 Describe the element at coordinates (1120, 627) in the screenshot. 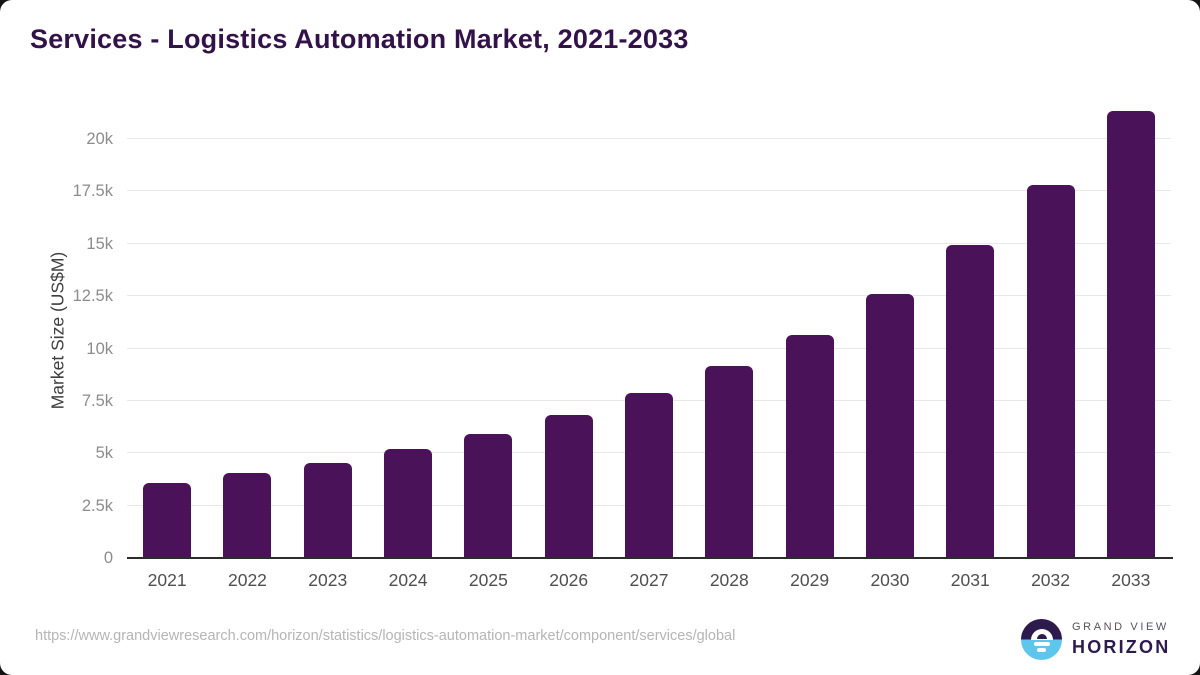

I see `logo-brand-top-text: GRAND VIEW` at that location.